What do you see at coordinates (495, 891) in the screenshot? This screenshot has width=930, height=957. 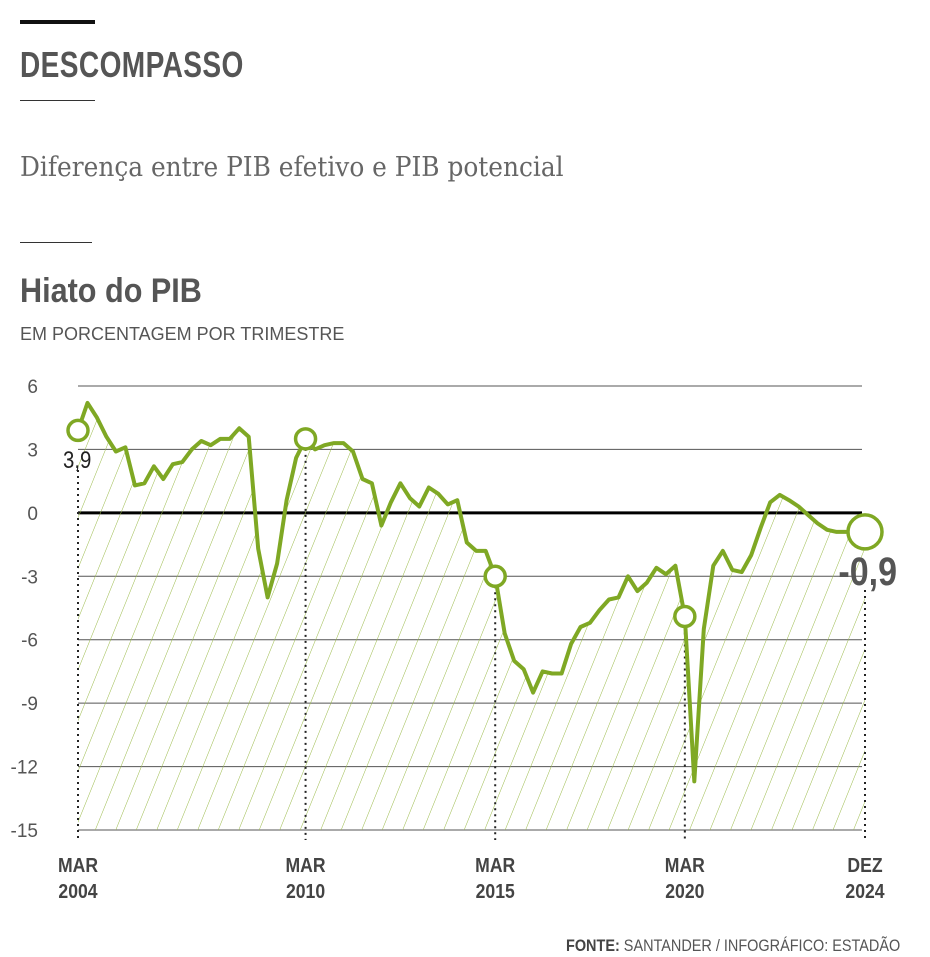 I see `x-tick-label: 2015` at bounding box center [495, 891].